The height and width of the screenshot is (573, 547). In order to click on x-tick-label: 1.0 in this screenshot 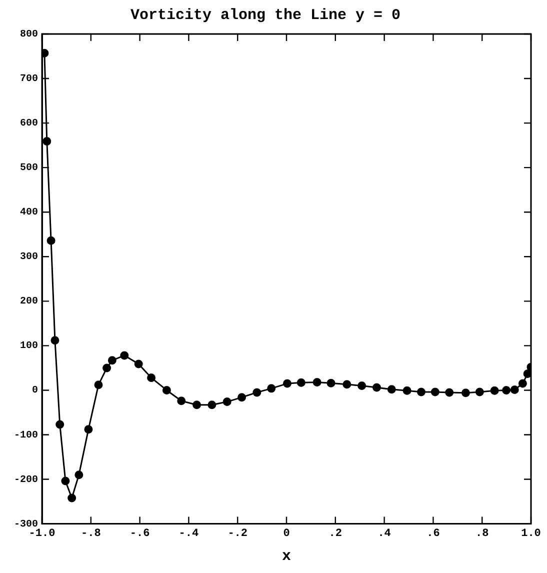, I will do `click(531, 534)`.